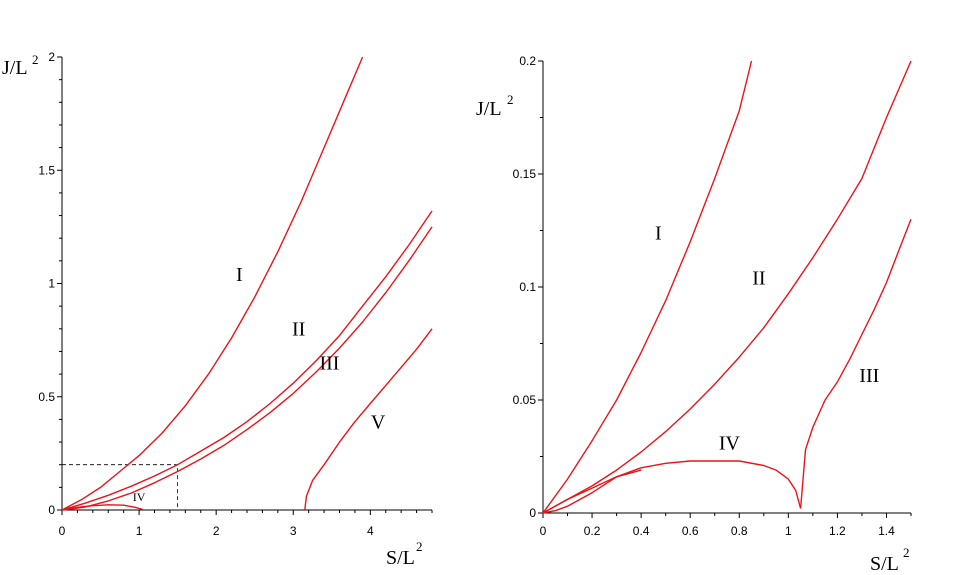 The image size is (958, 575). I want to click on left-x-tick-label: 4, so click(370, 531).